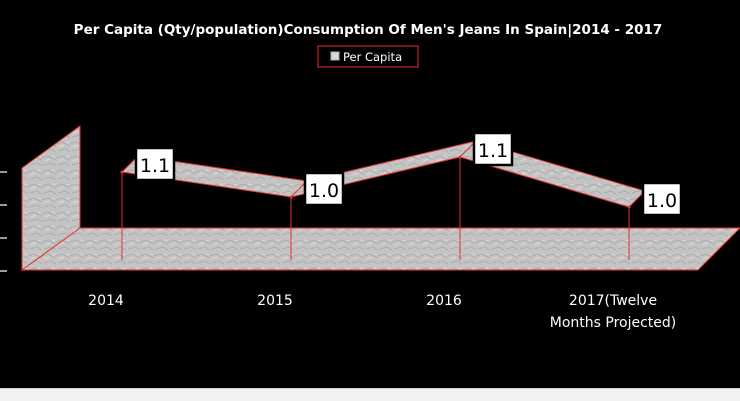 The width and height of the screenshot is (740, 401). What do you see at coordinates (3, 221) in the screenshot?
I see `y-axis-ticks` at bounding box center [3, 221].